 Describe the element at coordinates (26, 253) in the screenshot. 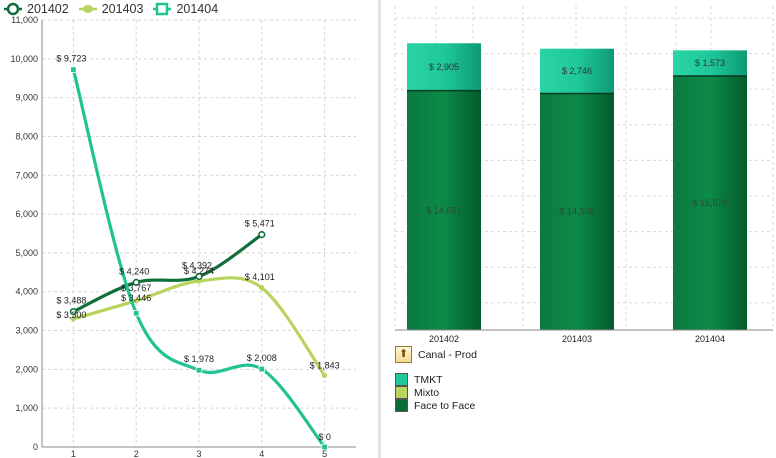

I see `y-tick-label: 5,000` at that location.